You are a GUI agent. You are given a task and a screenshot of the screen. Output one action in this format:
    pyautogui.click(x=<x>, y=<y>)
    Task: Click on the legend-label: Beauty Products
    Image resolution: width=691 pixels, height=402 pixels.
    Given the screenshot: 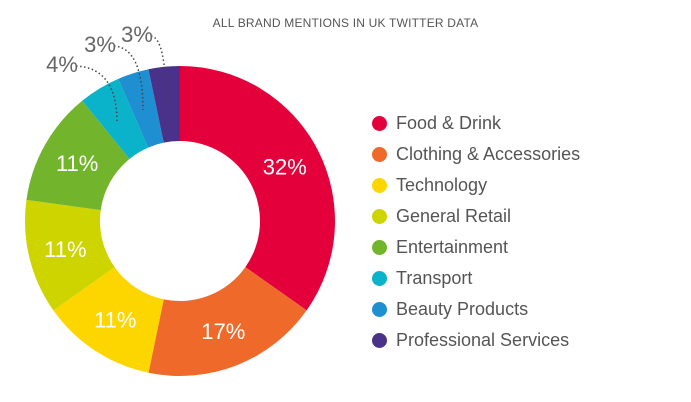 What is the action you would take?
    pyautogui.click(x=462, y=309)
    